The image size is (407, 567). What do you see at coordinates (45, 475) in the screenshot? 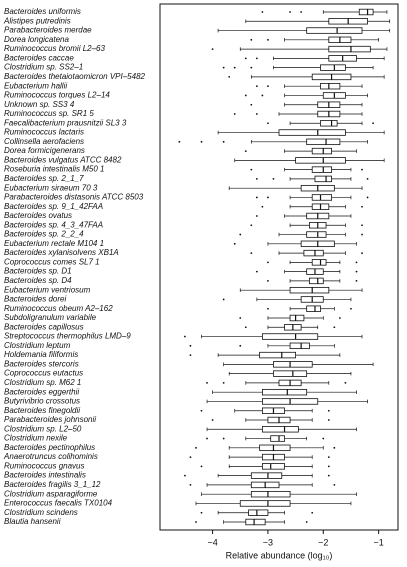
I see `category-label: Bacteroides intestinalis` at bounding box center [45, 475].